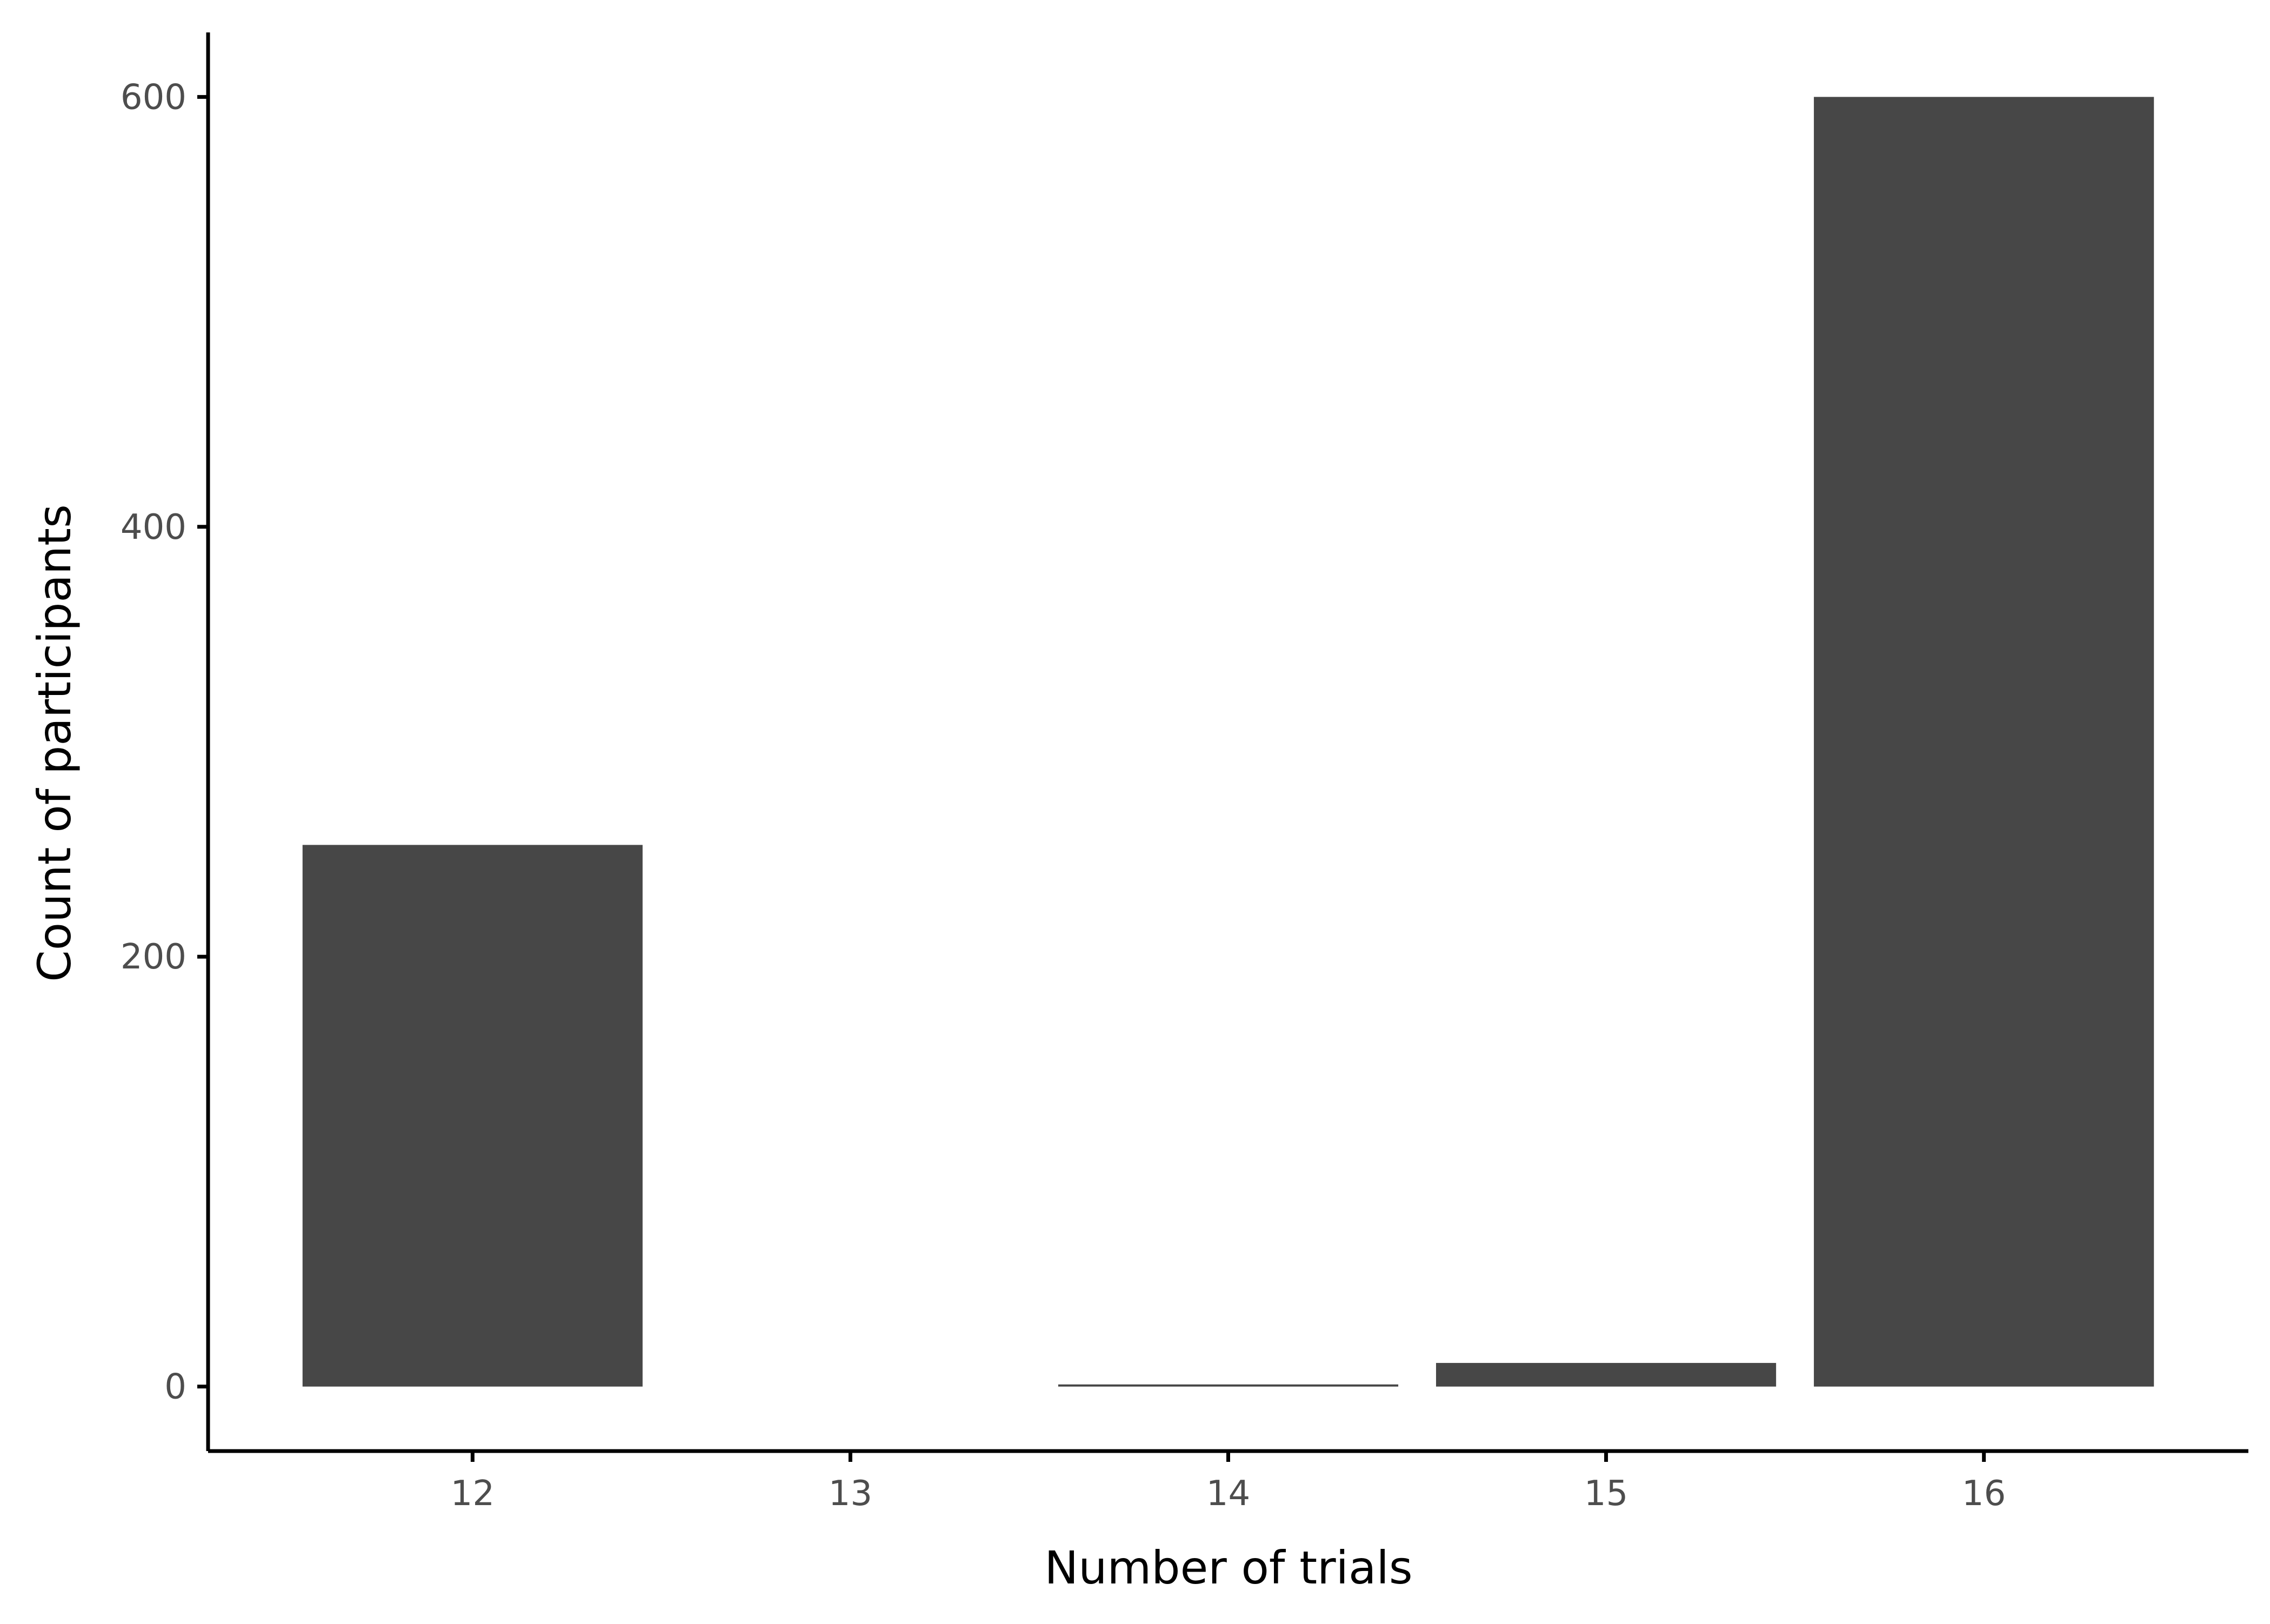 The width and height of the screenshot is (2270, 1624). What do you see at coordinates (1228, 1568) in the screenshot?
I see `x-axis-title: Number of trials` at bounding box center [1228, 1568].